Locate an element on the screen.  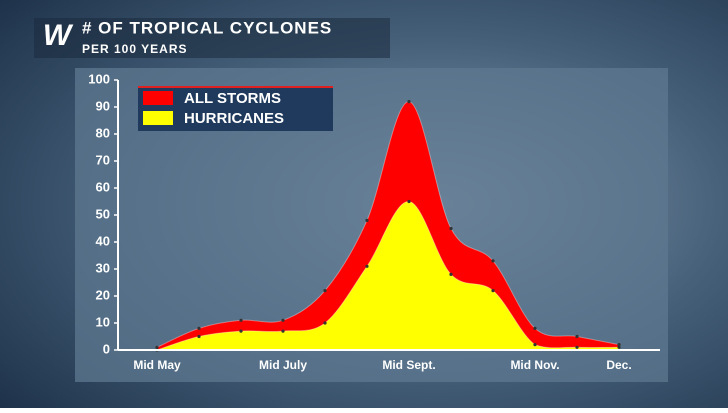
chart-subtitle: PER 100 YEARS is located at coordinates (135, 49).